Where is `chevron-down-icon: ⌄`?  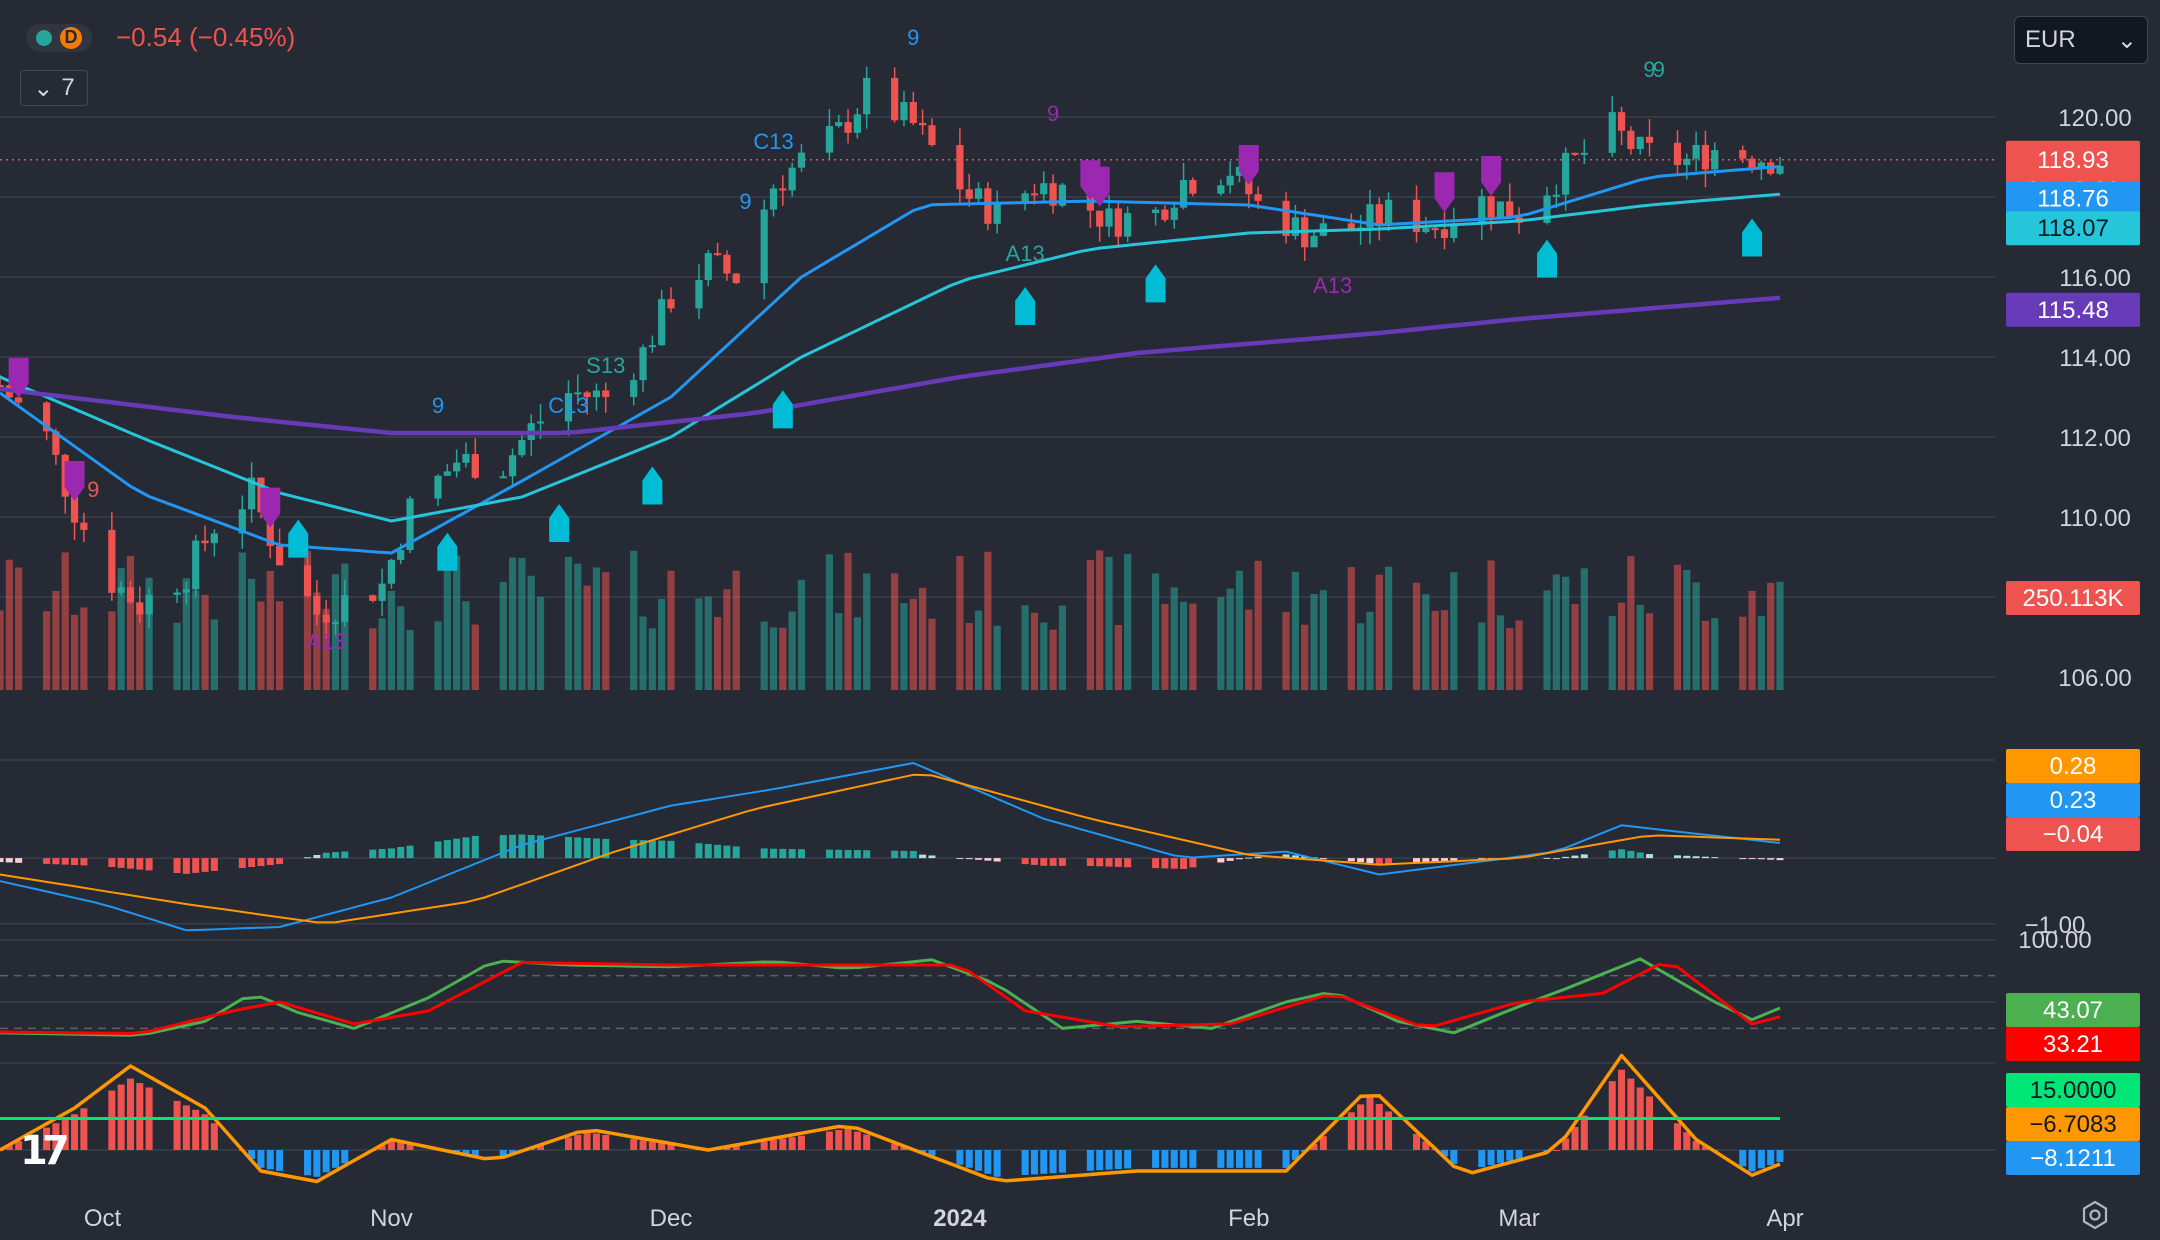
chevron-down-icon: ⌄ is located at coordinates (43, 88).